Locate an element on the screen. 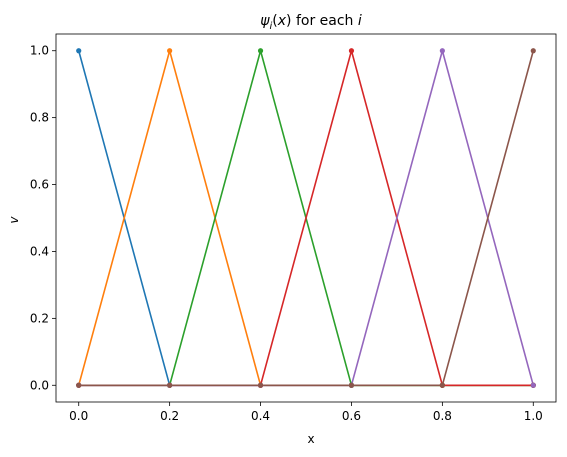  y-tick-label: 0.2 is located at coordinates (39, 318).